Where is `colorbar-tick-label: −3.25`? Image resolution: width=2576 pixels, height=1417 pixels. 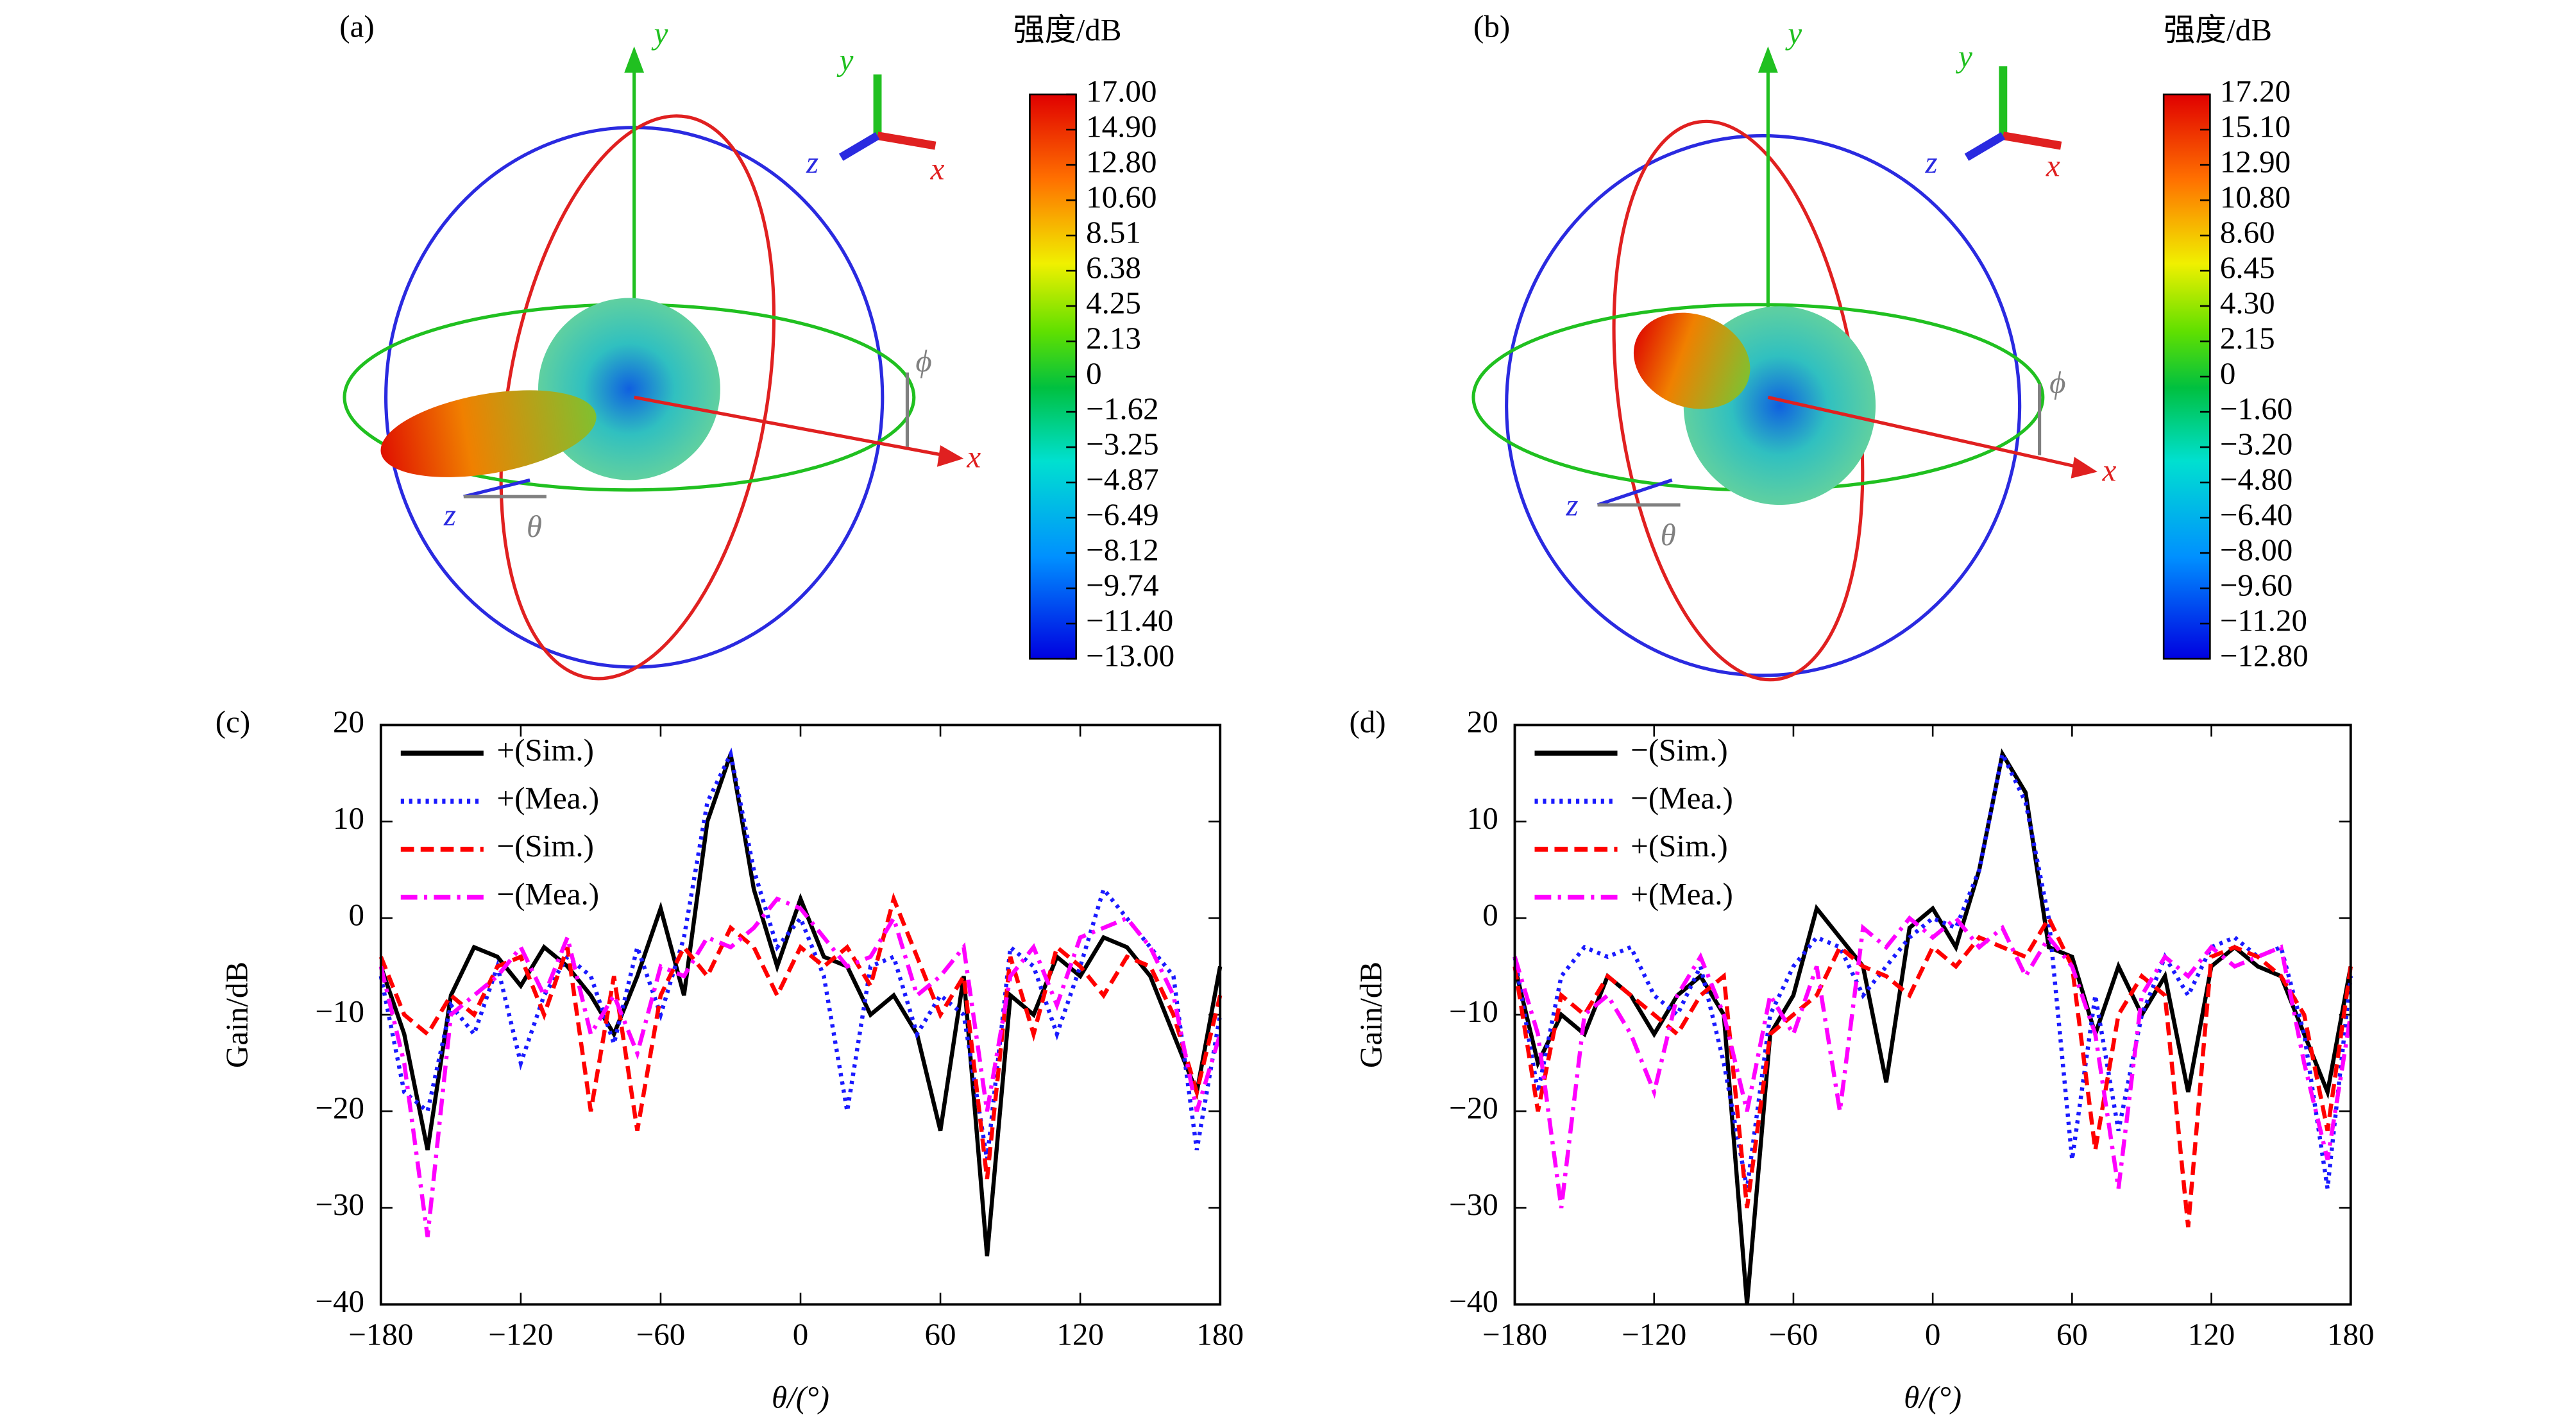 colorbar-tick-label: −3.25 is located at coordinates (1122, 443).